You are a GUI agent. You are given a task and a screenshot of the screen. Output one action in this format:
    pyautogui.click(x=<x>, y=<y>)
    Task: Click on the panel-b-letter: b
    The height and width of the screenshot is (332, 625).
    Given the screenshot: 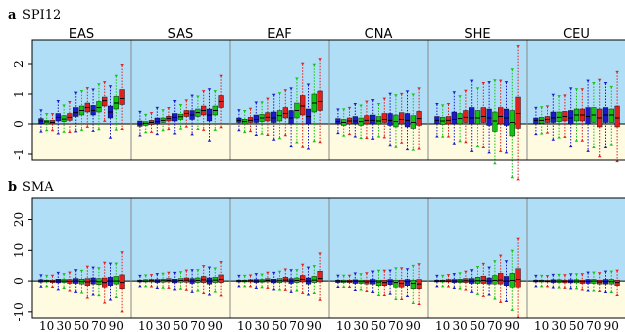 What is the action you would take?
    pyautogui.click(x=12, y=187)
    